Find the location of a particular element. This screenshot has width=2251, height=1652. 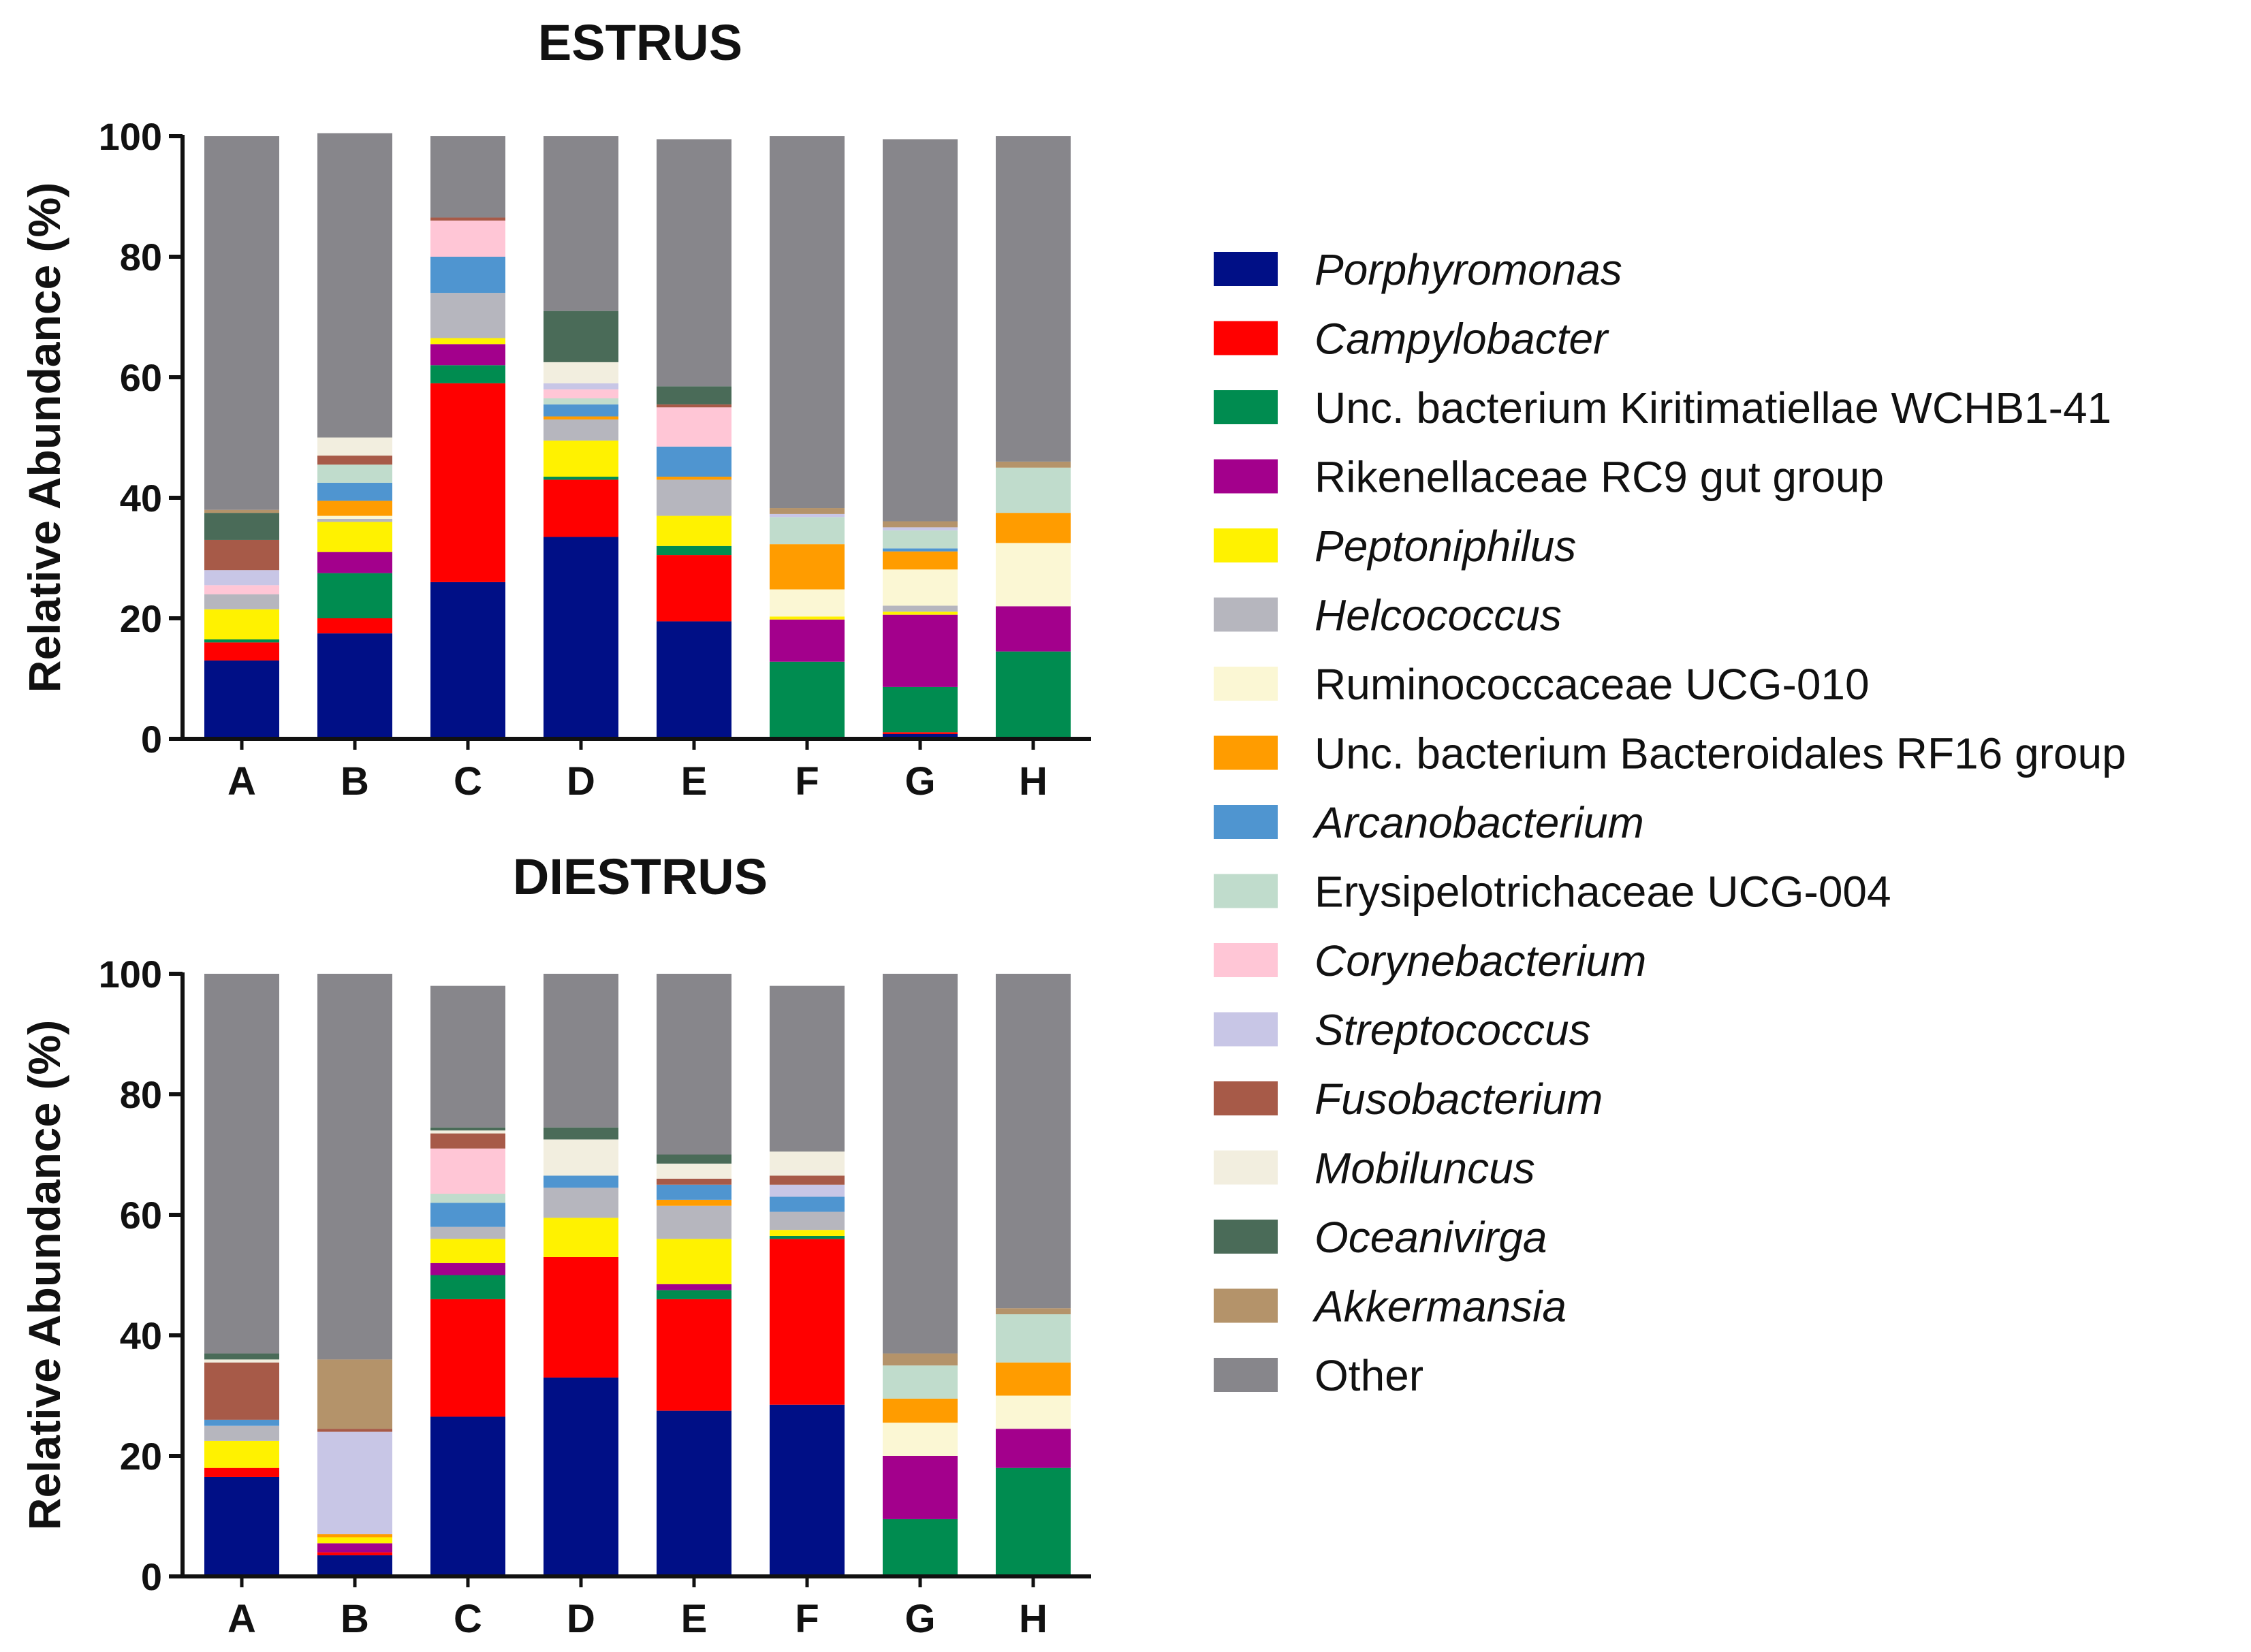

x-tick-label: F is located at coordinates (807, 781).